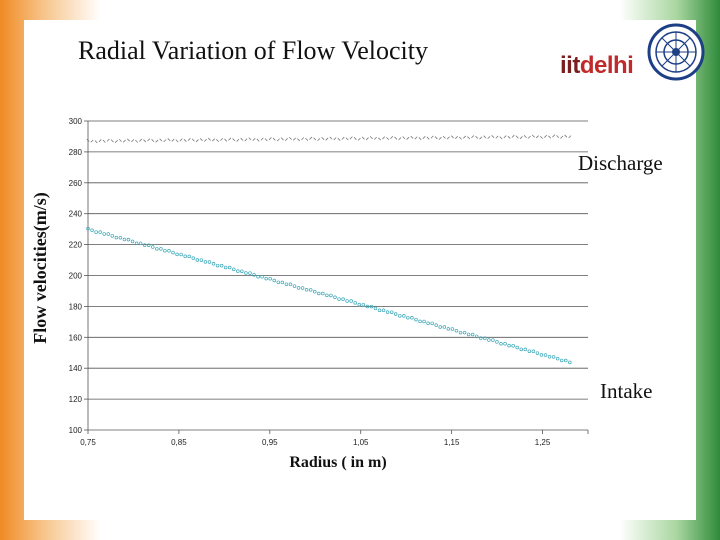 This screenshot has height=540, width=720. What do you see at coordinates (620, 163) in the screenshot?
I see `annotation-discharge: Discharge` at bounding box center [620, 163].